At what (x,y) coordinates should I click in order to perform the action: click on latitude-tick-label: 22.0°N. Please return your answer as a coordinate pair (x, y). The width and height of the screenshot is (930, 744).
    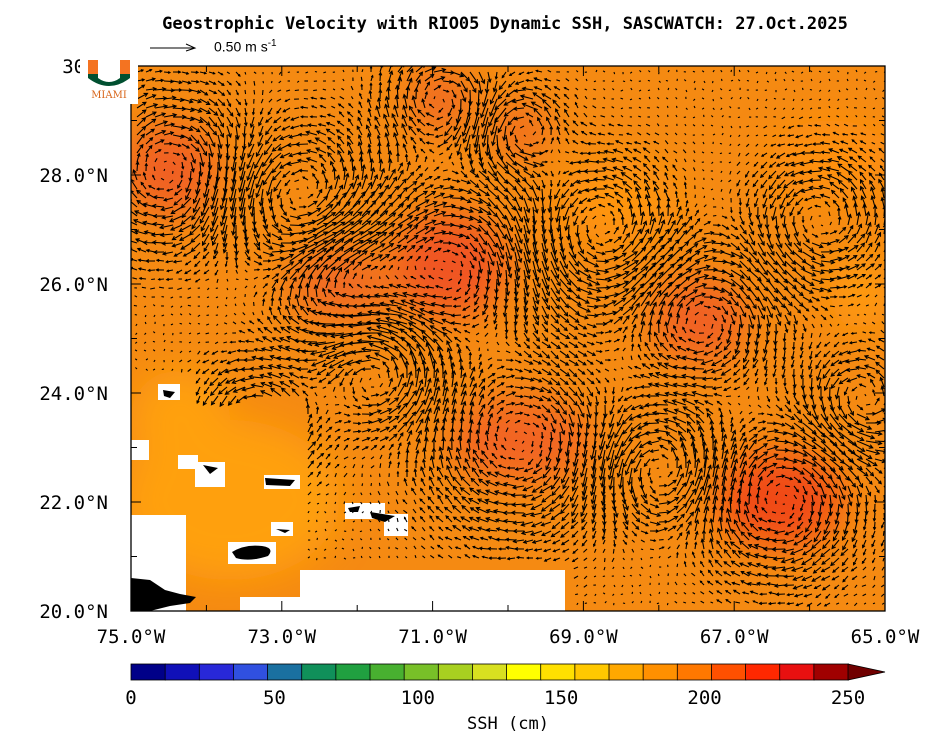
    Looking at the image, I should click on (73, 503).